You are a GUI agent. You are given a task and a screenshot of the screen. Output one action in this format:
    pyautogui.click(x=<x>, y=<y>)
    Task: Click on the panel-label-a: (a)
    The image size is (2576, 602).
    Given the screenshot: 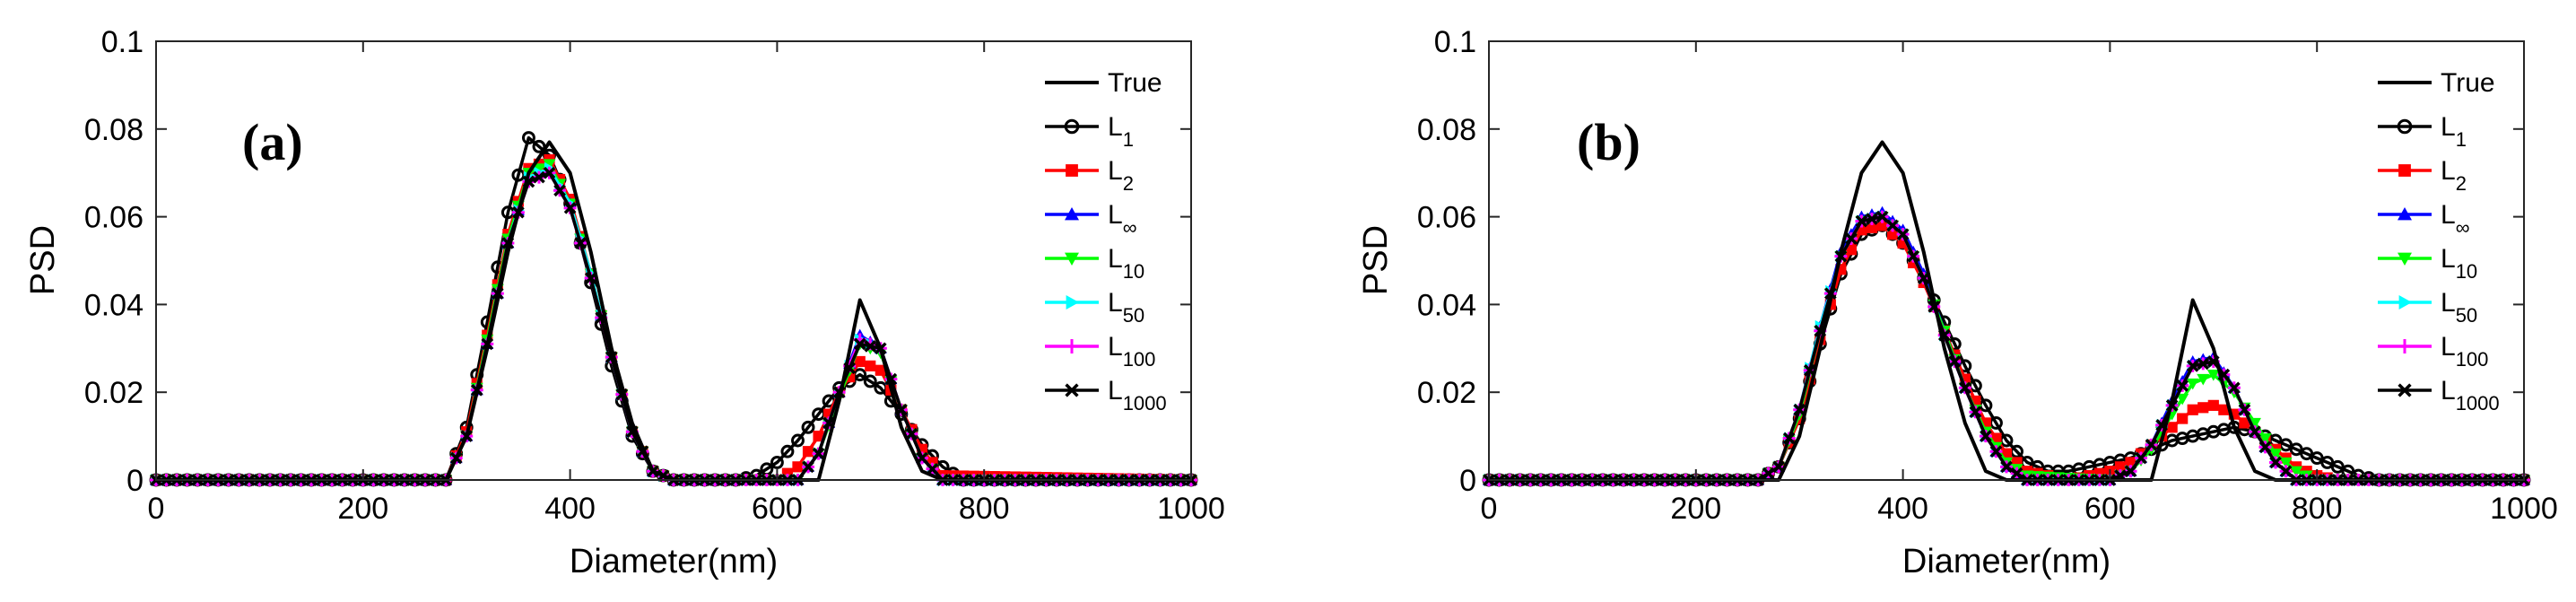 What is the action you would take?
    pyautogui.click(x=272, y=142)
    